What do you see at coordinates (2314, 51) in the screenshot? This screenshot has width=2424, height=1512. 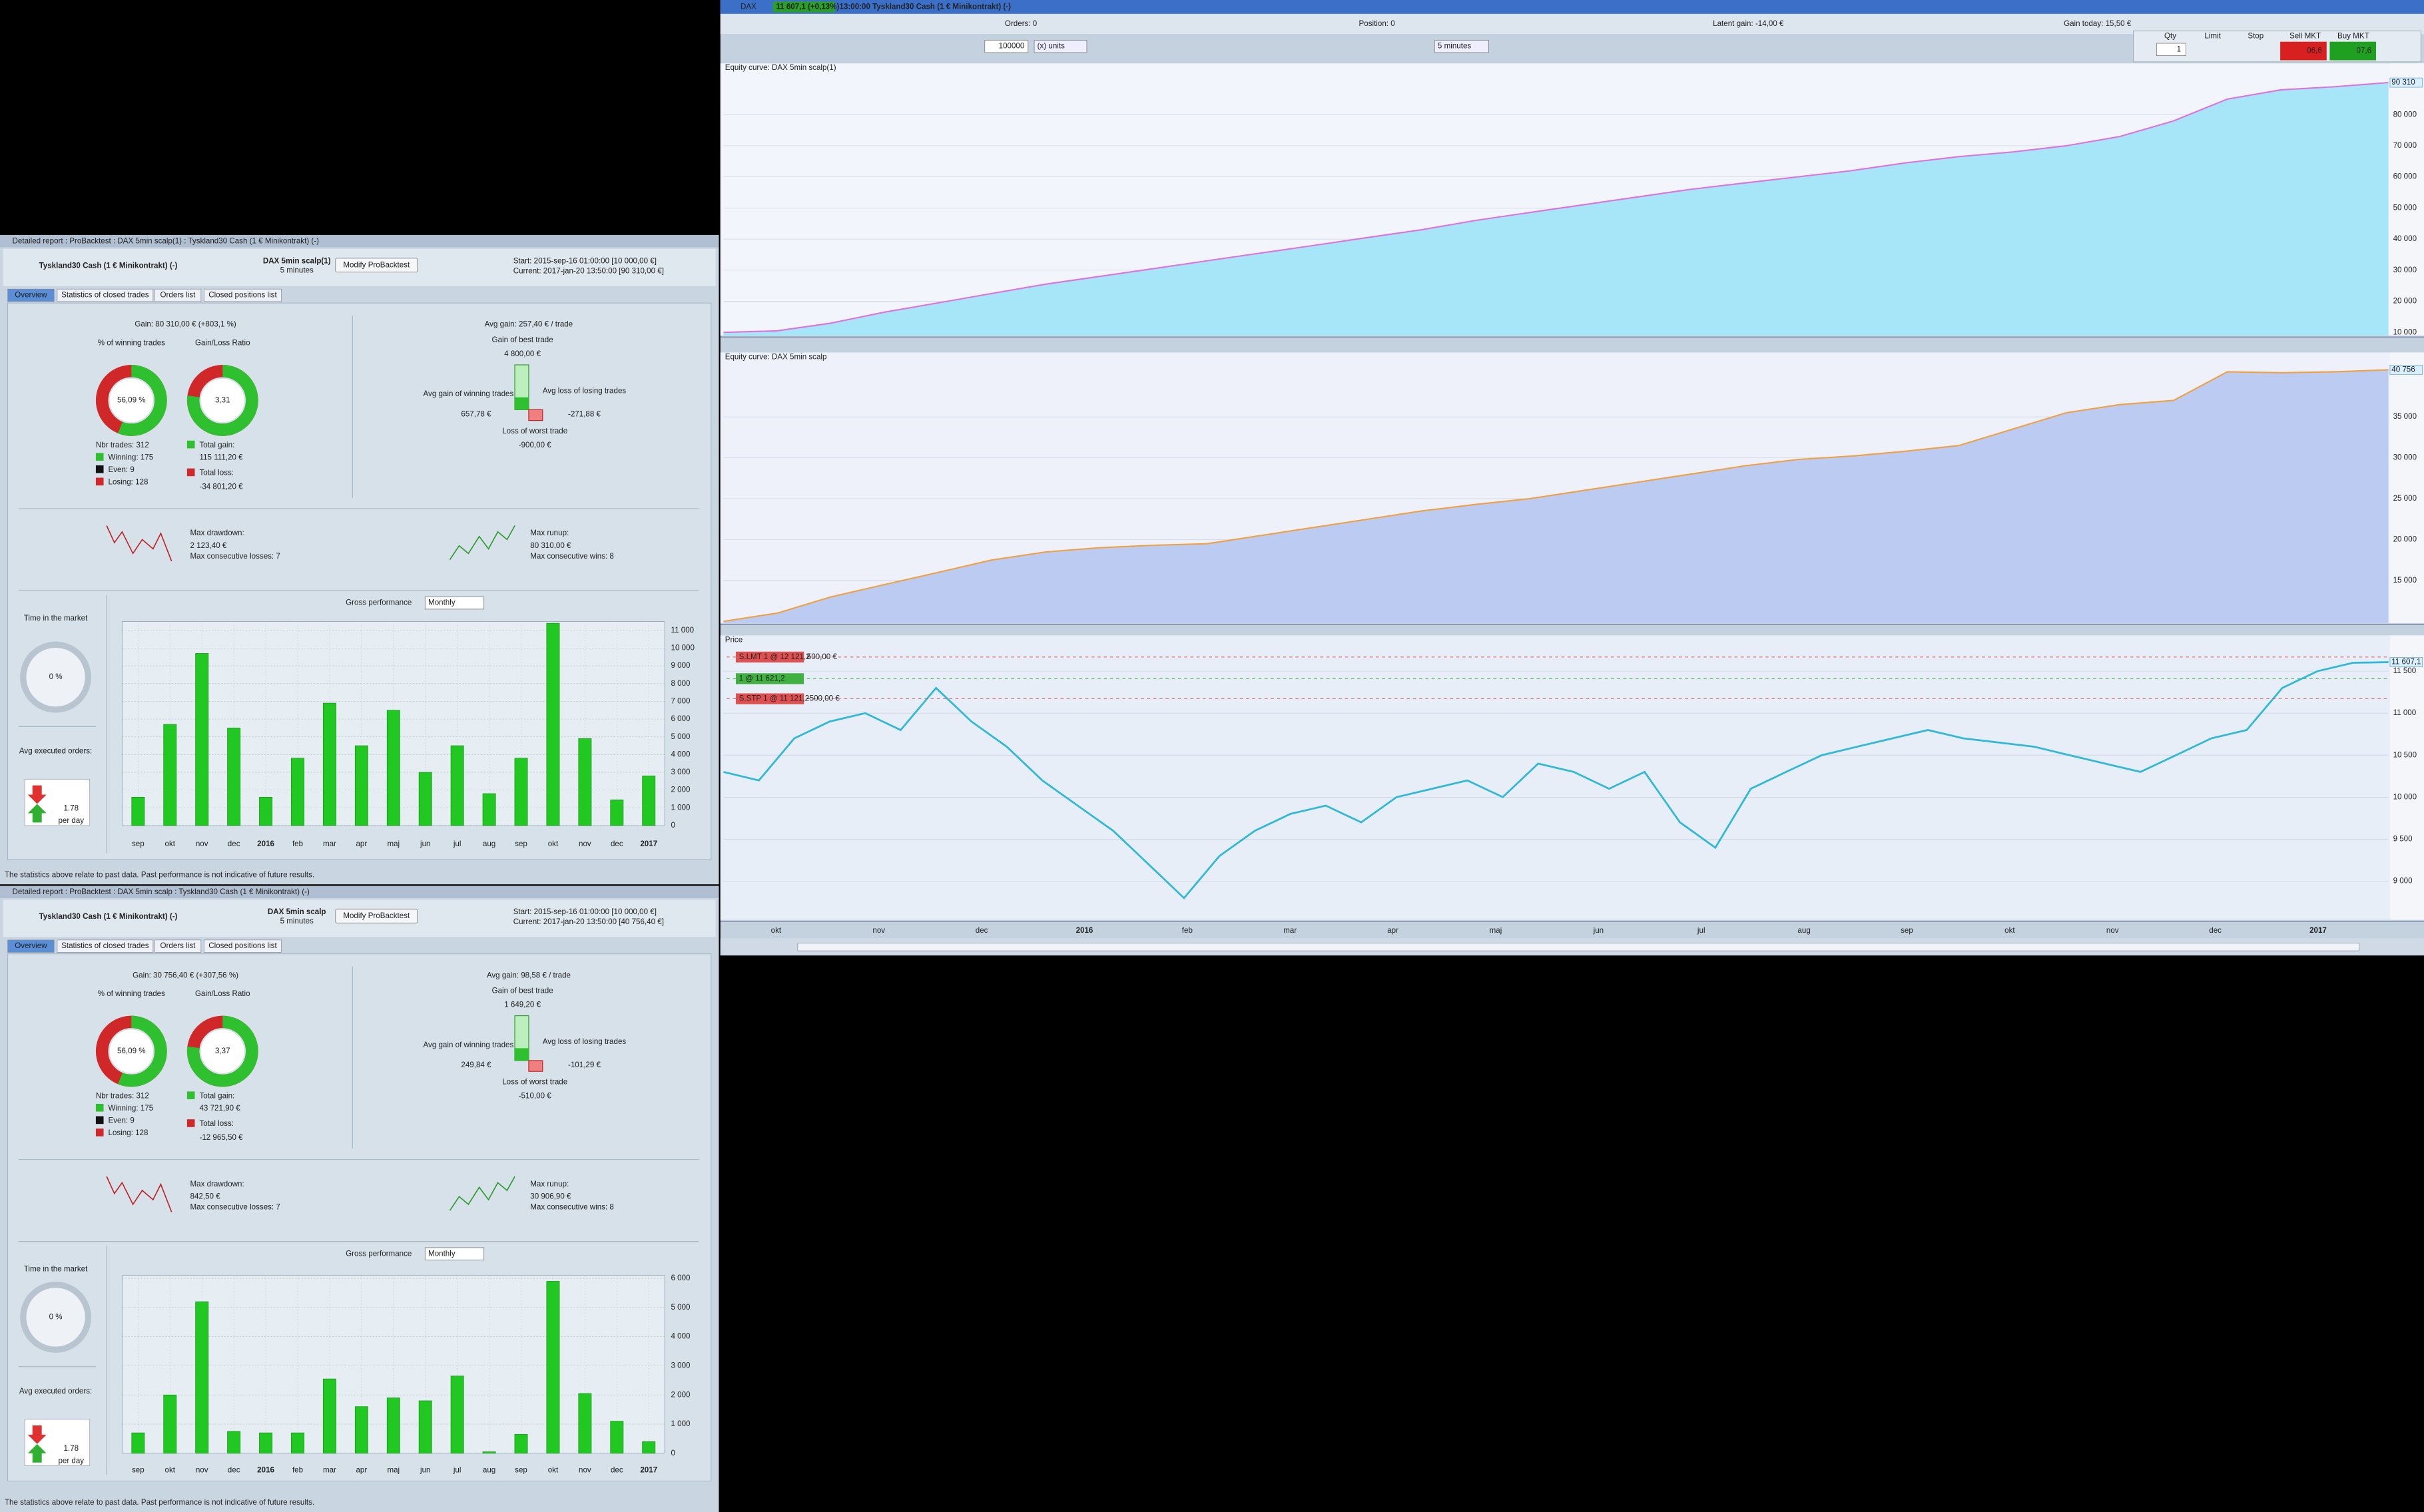 I see `sell-price: 06,6` at bounding box center [2314, 51].